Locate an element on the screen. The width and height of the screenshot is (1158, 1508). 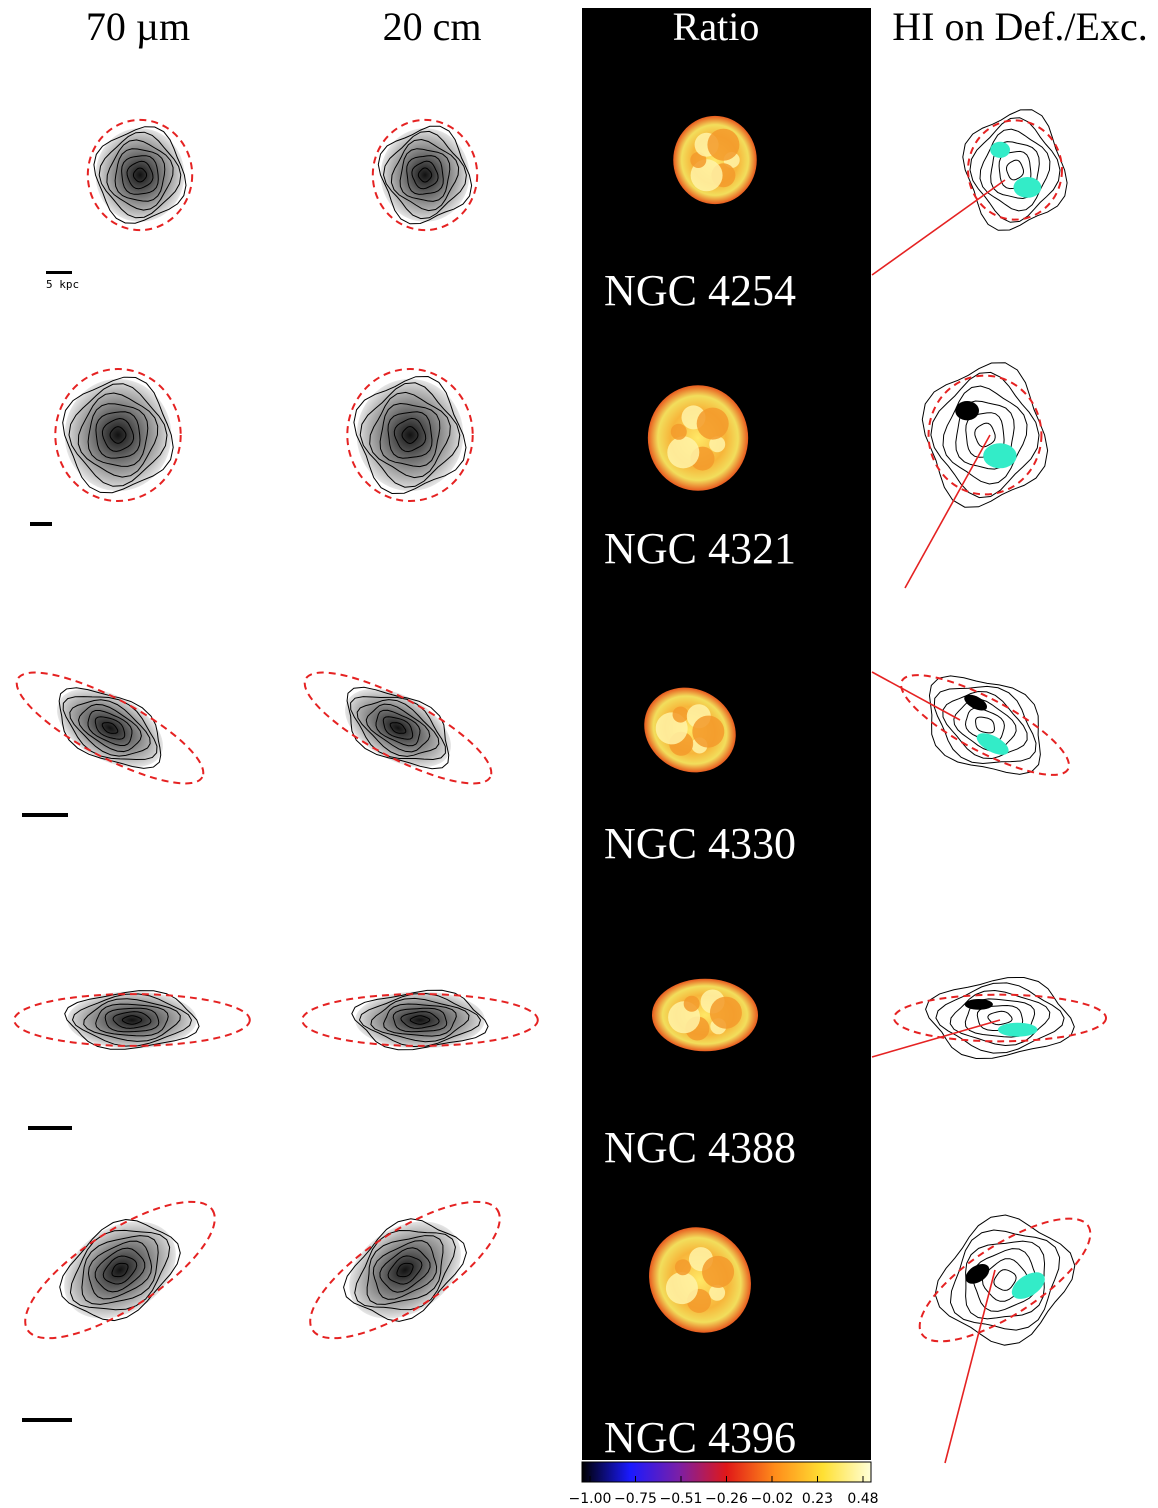
galaxy-label: NGC 4388 is located at coordinates (700, 1147).